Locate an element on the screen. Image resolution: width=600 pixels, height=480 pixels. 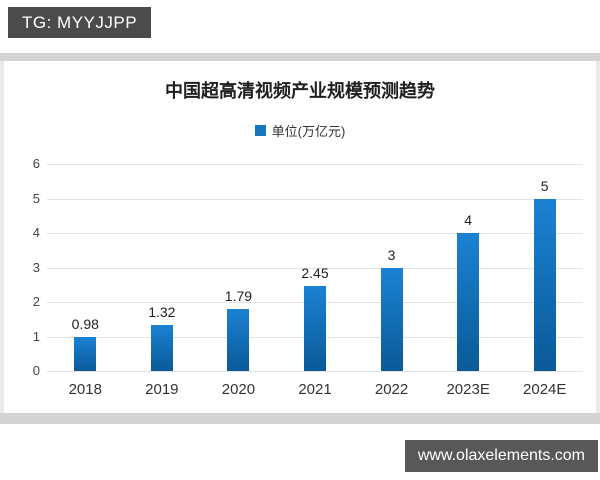
chart-title: 中国超高清视频产业规模预测趋势 is located at coordinates (300, 91).